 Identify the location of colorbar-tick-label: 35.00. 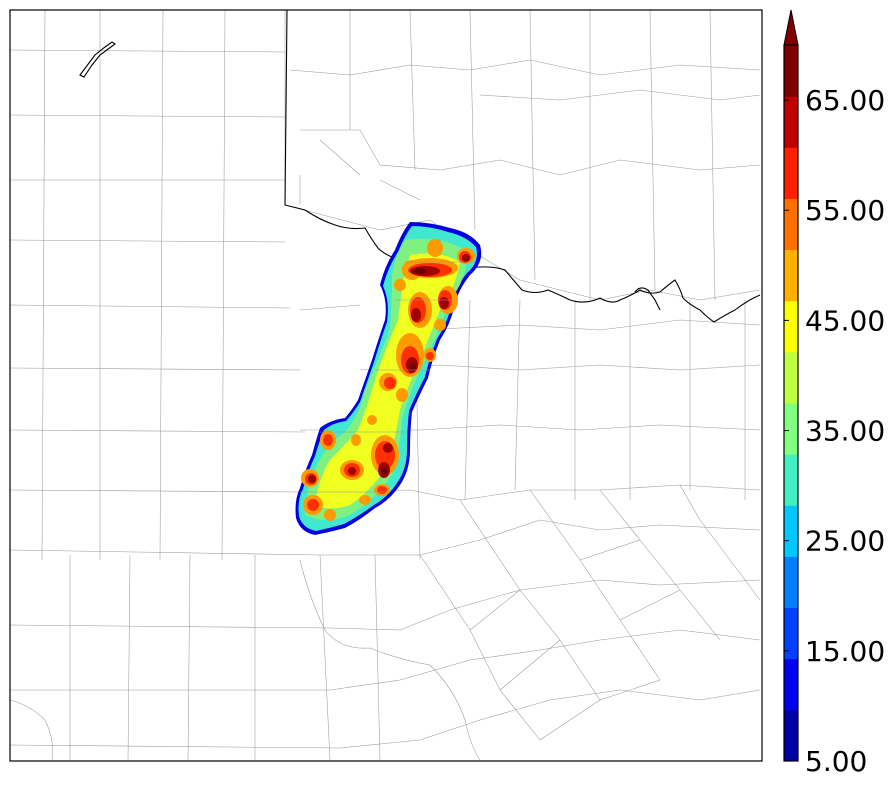
(845, 431).